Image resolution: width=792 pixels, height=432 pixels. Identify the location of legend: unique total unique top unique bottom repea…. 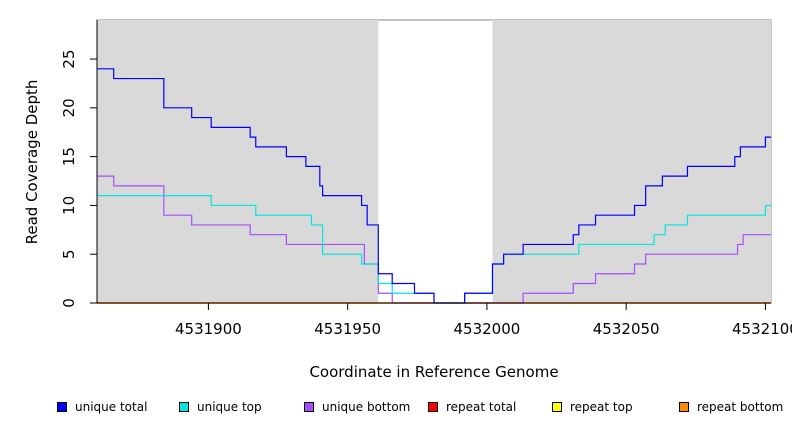
(396, 409).